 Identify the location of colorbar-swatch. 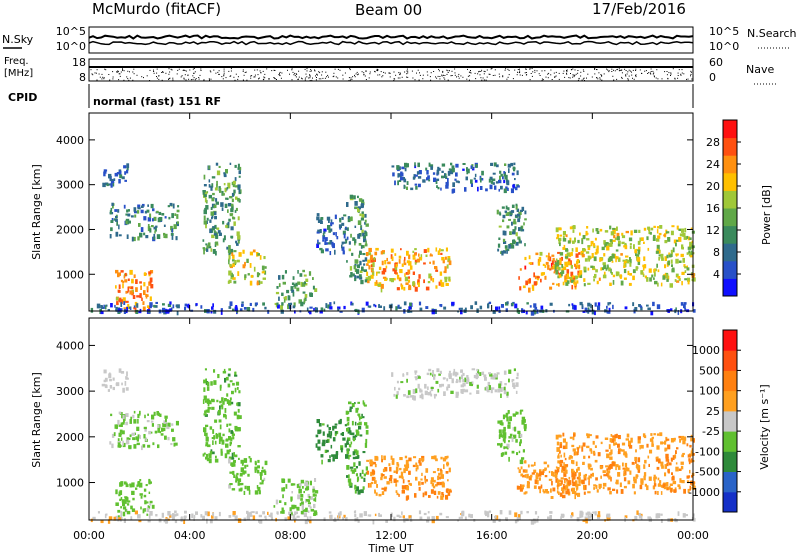
(730, 181).